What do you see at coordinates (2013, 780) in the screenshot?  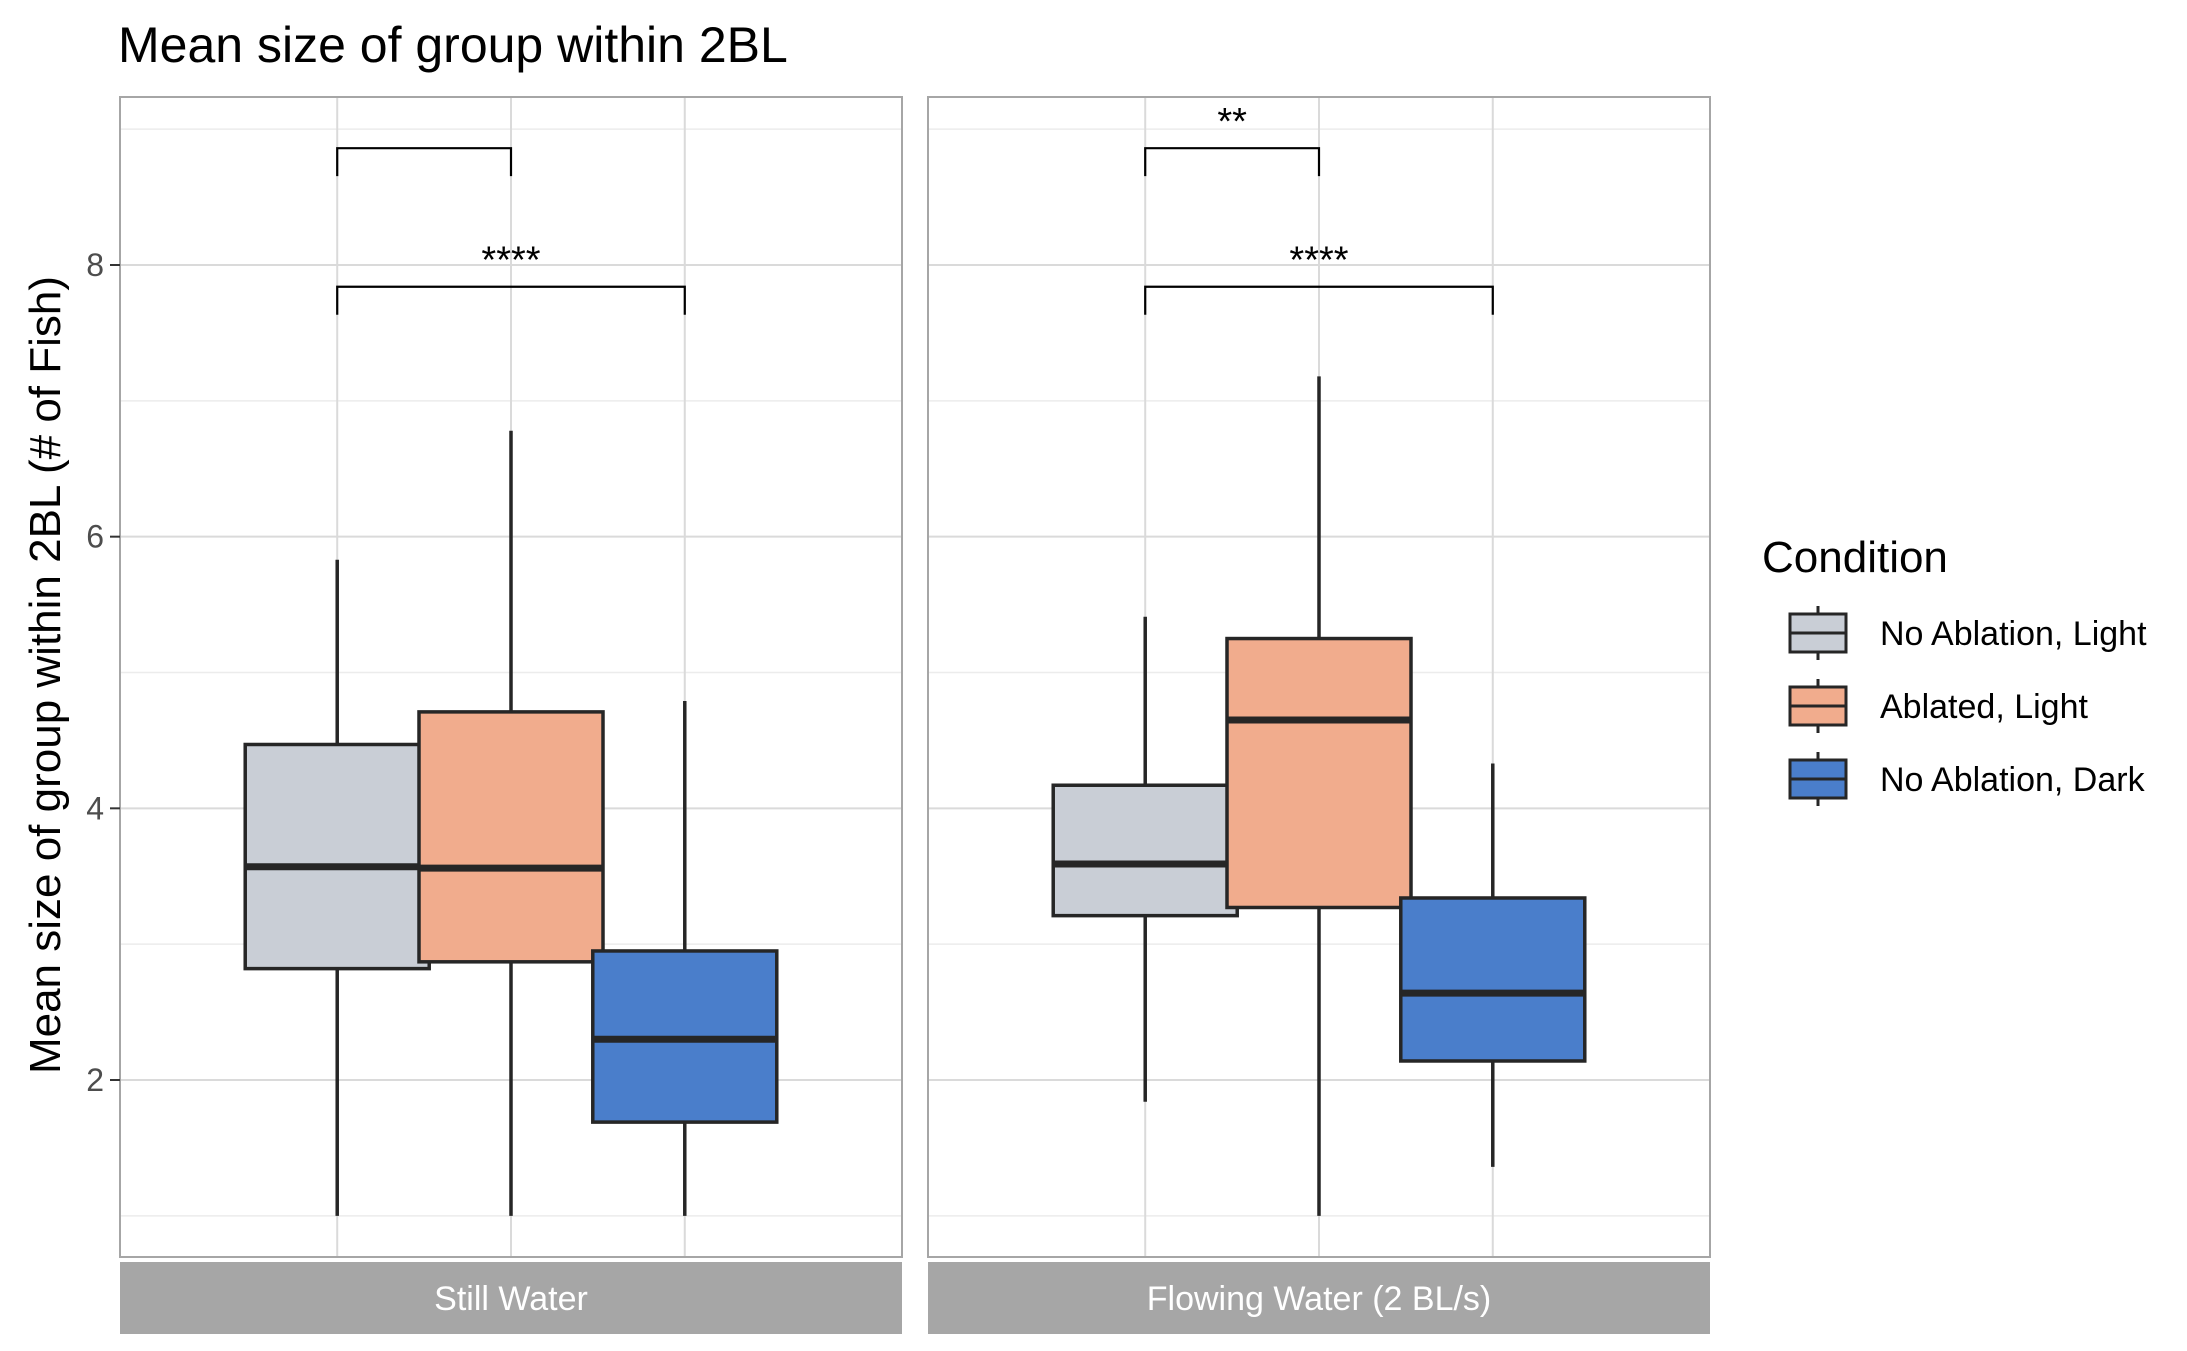 I see `legend-label: No Ablation, Dark` at bounding box center [2013, 780].